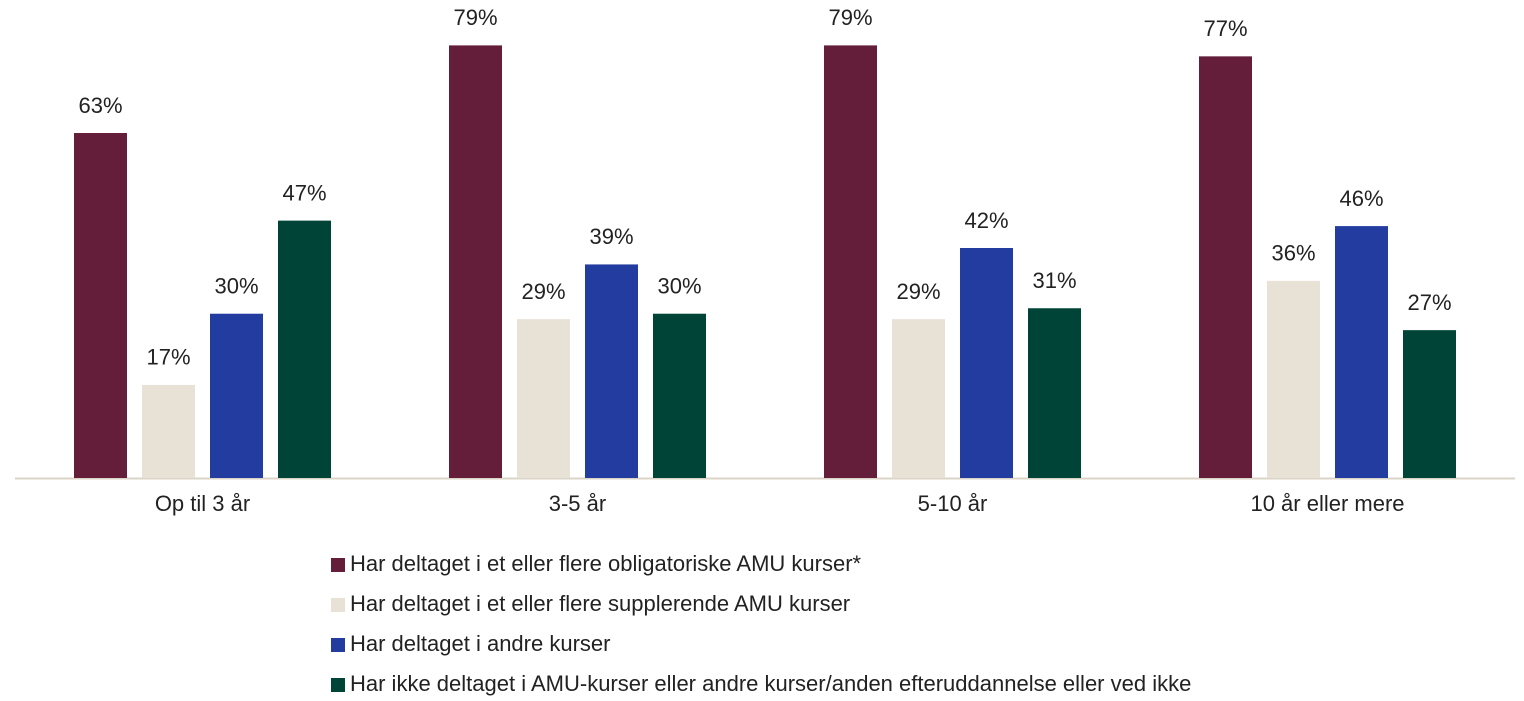  Describe the element at coordinates (1361, 198) in the screenshot. I see `data-label: 46%` at that location.